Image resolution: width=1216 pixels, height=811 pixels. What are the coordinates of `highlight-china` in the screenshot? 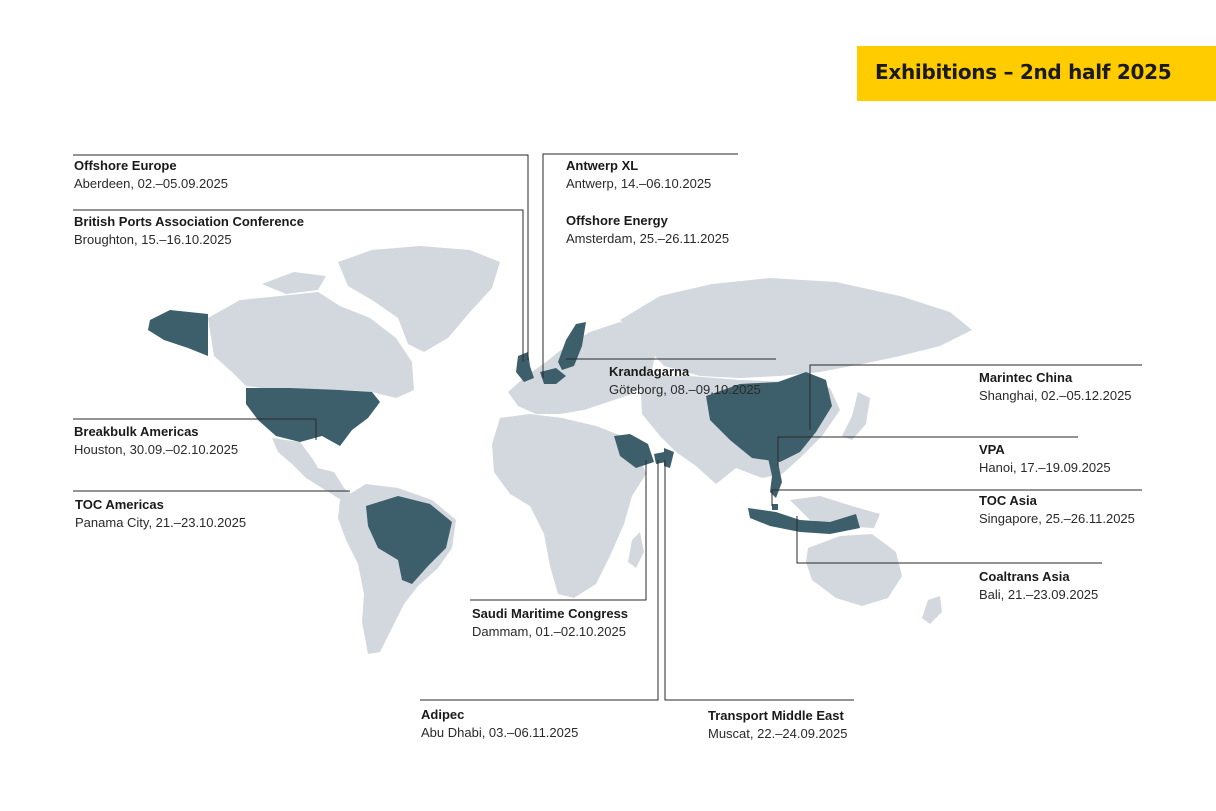 It's located at (769, 417).